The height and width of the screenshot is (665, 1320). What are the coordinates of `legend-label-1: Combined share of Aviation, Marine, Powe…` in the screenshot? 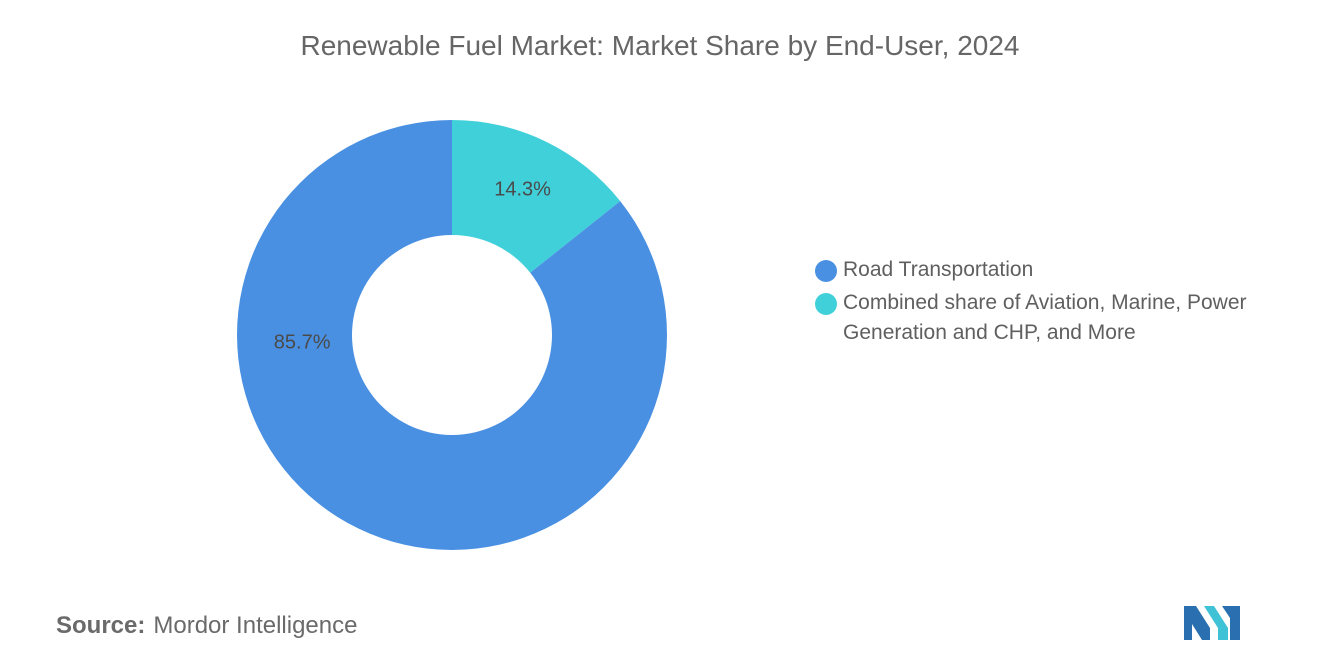 It's located at (1045, 317).